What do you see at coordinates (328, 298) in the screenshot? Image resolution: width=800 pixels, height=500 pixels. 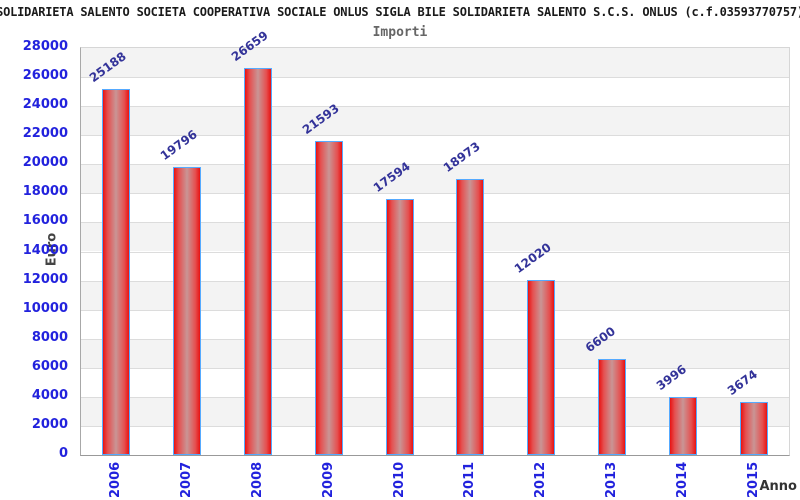 I see `bar-2009` at bounding box center [328, 298].